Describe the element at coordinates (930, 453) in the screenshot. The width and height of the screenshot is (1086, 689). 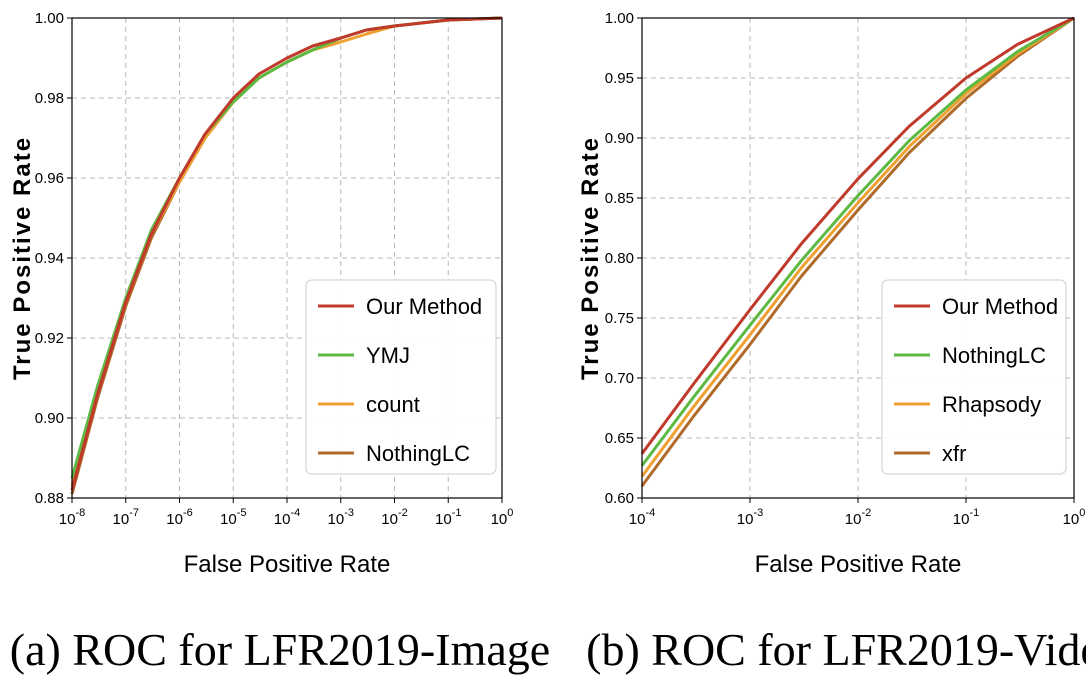
I see `legend-item: xfr` at that location.